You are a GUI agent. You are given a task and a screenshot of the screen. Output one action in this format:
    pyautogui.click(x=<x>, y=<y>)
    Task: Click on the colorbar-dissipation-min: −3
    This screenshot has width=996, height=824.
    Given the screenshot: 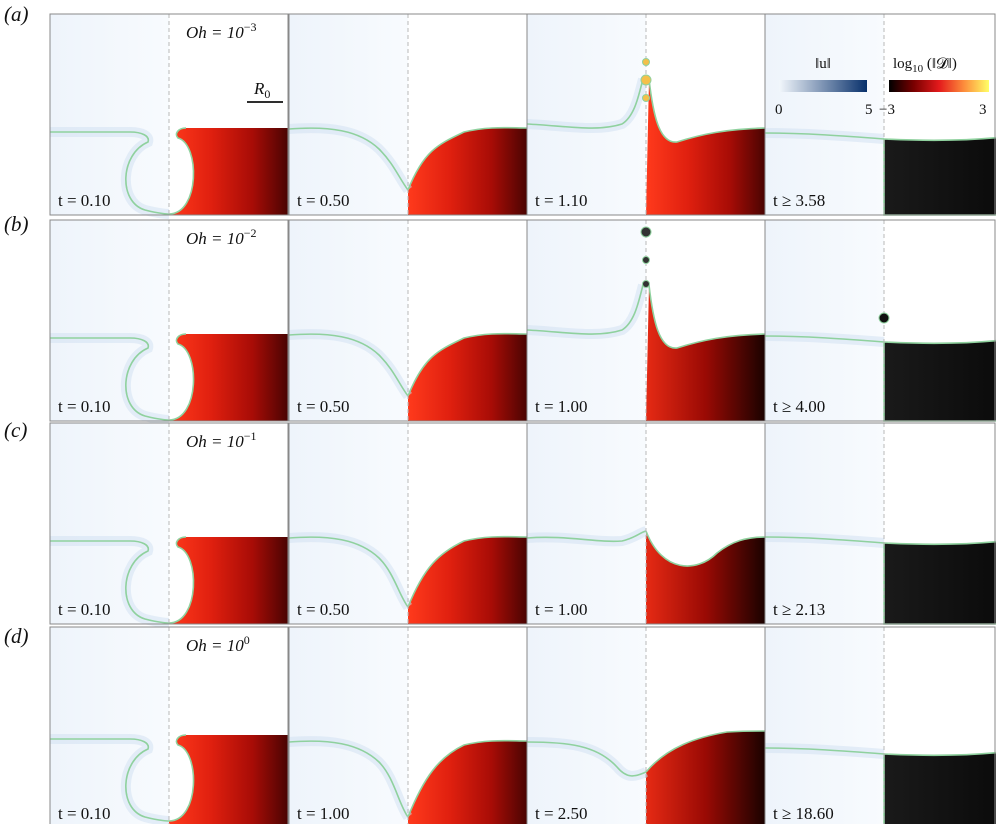 What is the action you would take?
    pyautogui.click(x=887, y=110)
    